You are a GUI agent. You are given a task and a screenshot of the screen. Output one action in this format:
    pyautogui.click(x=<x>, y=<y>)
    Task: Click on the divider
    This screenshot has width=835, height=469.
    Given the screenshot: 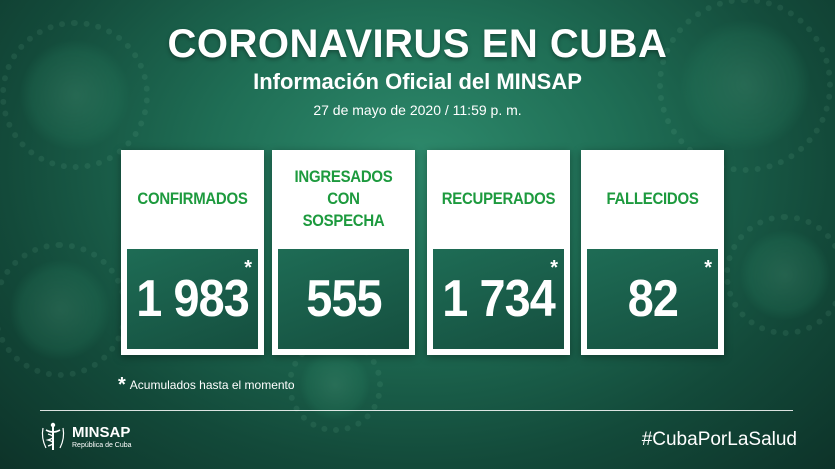 What is the action you would take?
    pyautogui.click(x=416, y=410)
    